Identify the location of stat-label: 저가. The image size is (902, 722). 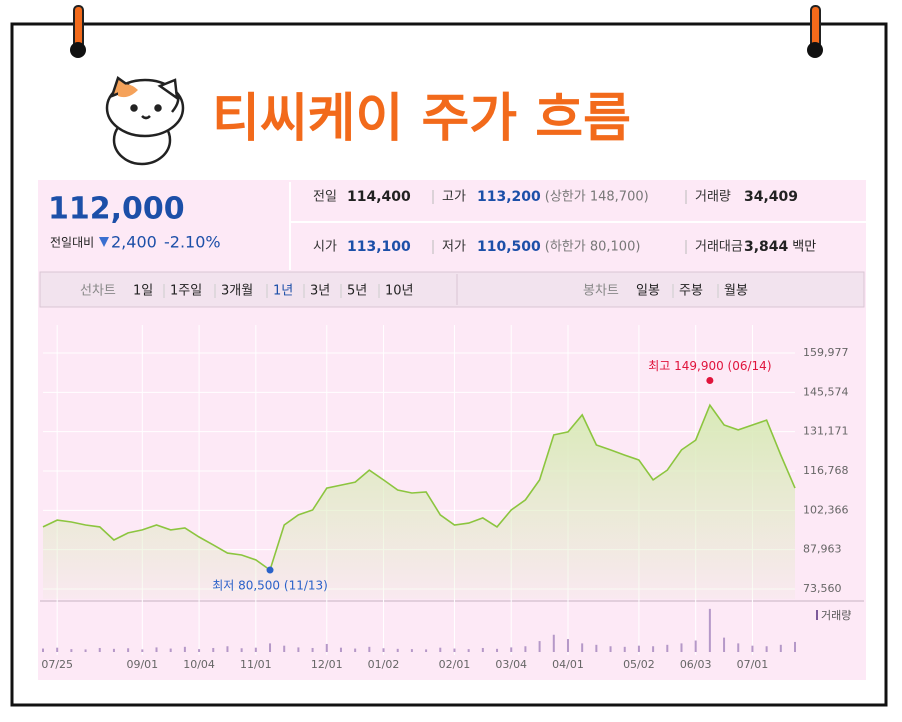
(454, 247).